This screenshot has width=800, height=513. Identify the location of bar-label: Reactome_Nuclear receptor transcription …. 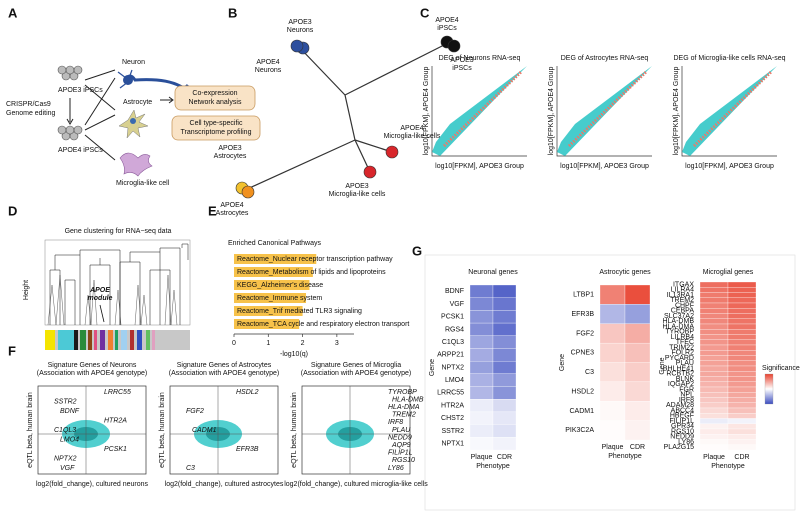
(315, 259).